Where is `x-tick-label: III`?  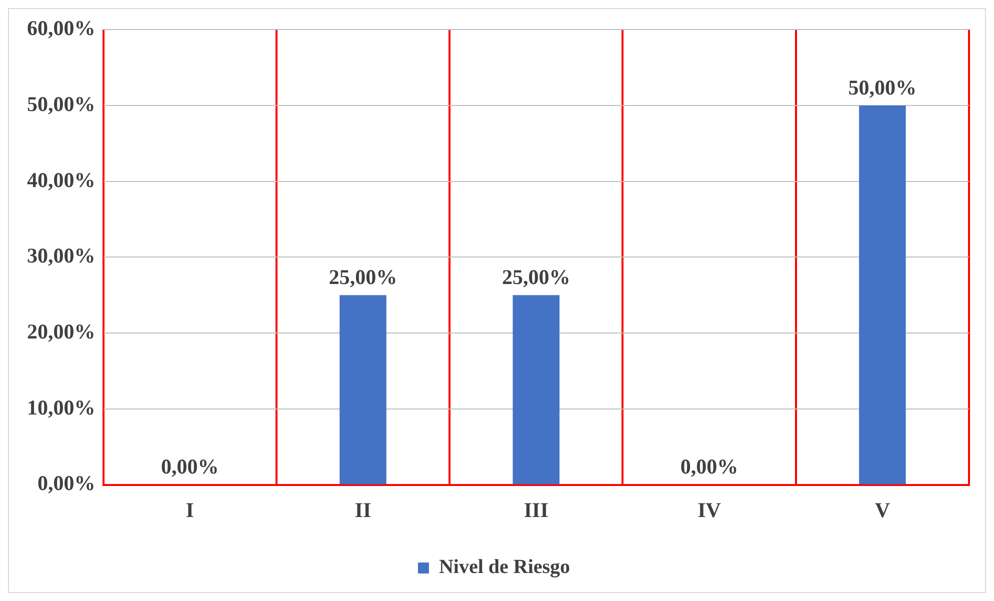 x-tick-label: III is located at coordinates (536, 510).